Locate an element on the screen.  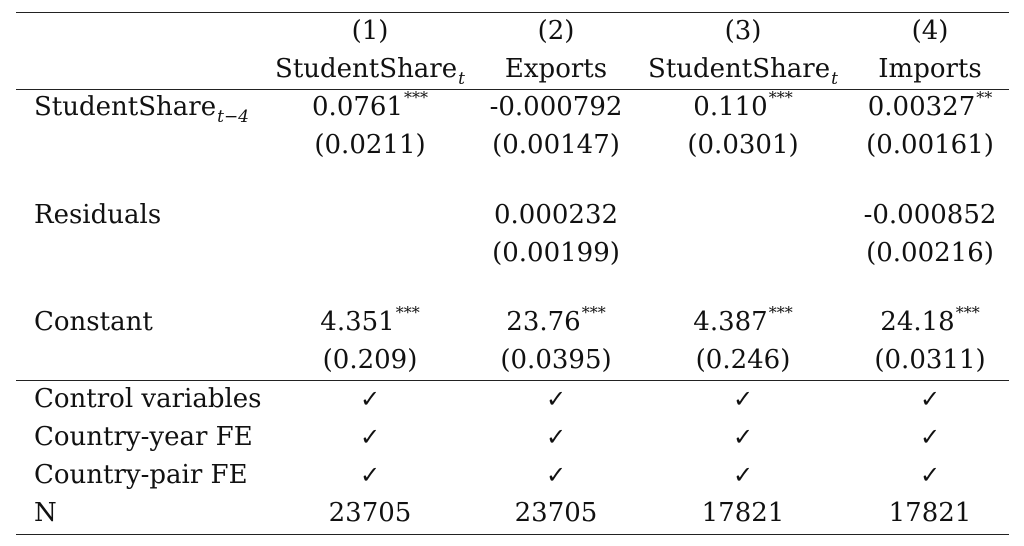
se-residuals-4: (0.00216) is located at coordinates (930, 253).